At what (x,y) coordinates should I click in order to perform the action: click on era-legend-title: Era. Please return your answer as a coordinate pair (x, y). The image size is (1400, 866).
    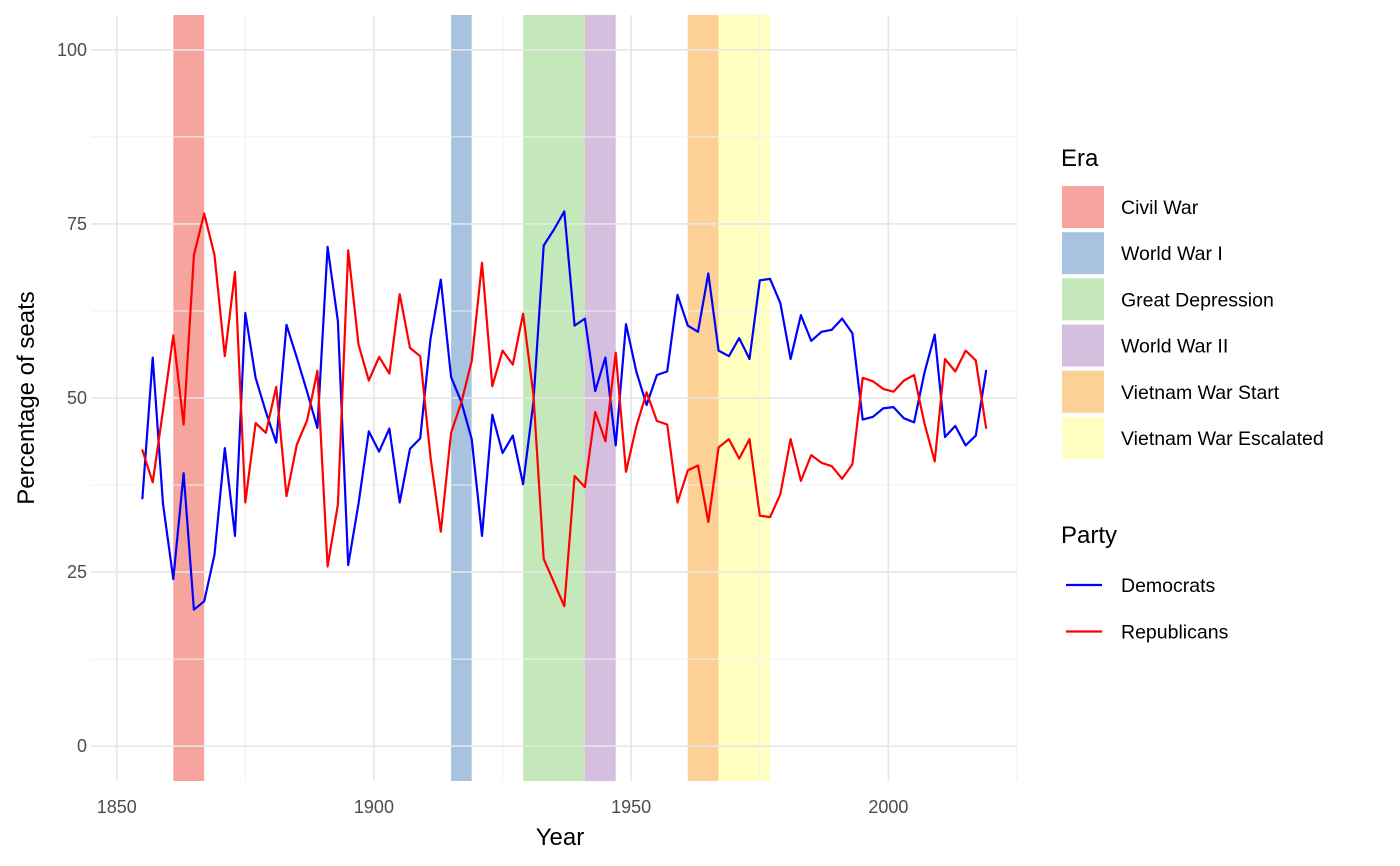
    Looking at the image, I should click on (1080, 158).